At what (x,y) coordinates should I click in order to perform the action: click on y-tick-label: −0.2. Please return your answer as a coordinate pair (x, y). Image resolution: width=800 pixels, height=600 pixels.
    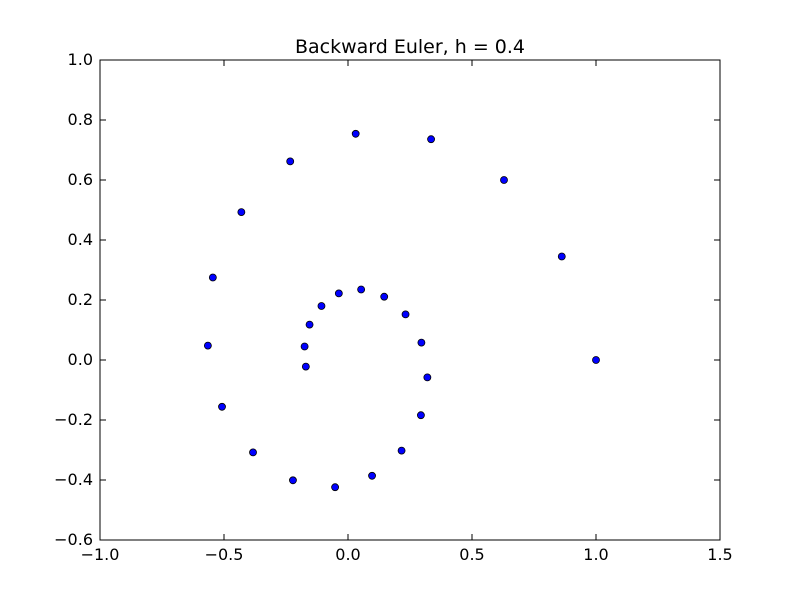
    Looking at the image, I should click on (73, 419).